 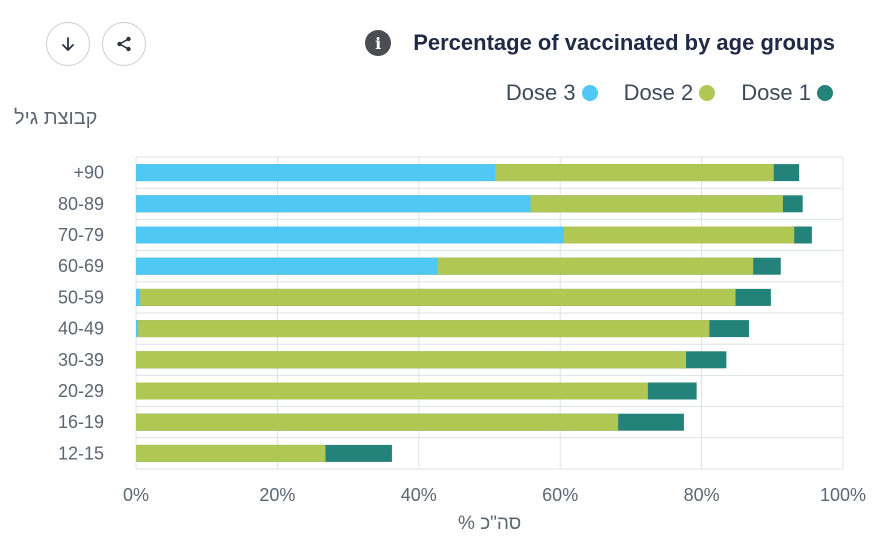 I want to click on y-tick-label: 70-79, so click(x=81, y=235).